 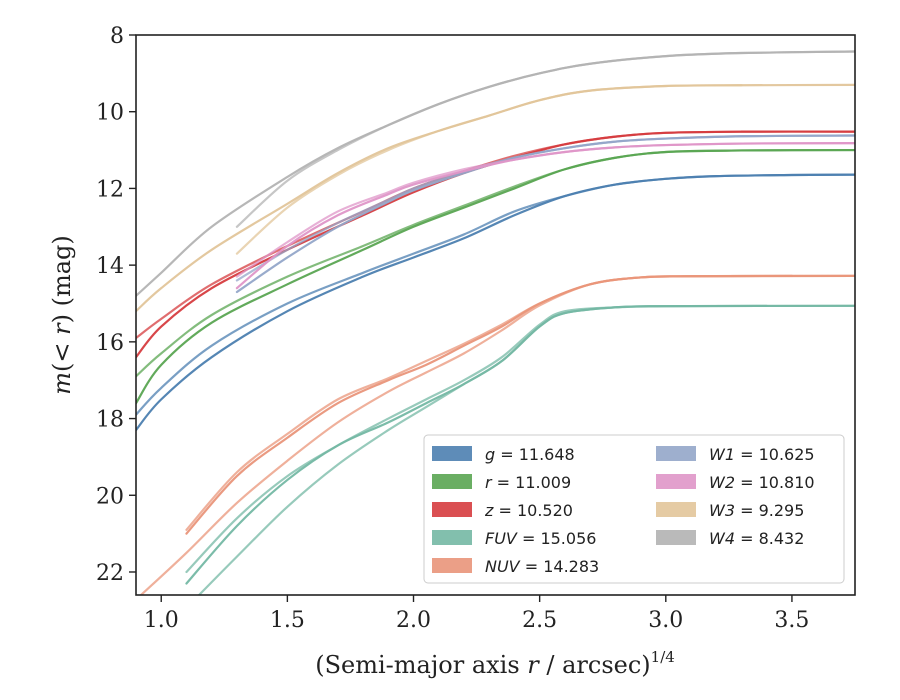 I want to click on legend-label: W2 = 10.810, so click(x=762, y=482).